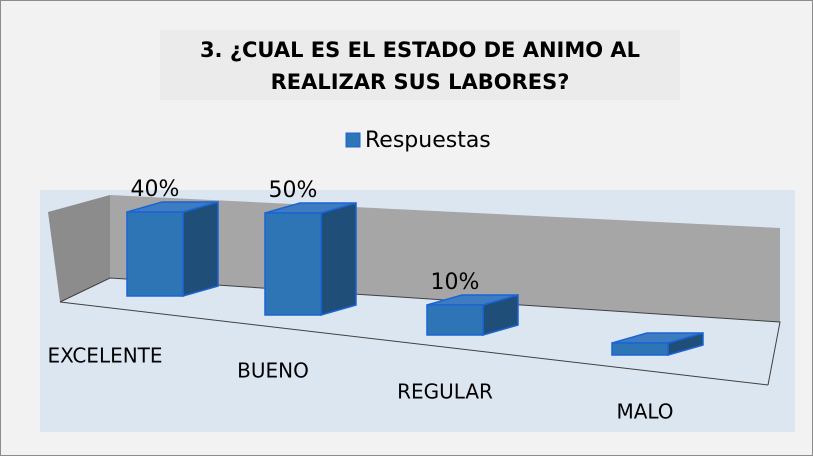  I want to click on x-tick-label: BUENO, so click(273, 371).